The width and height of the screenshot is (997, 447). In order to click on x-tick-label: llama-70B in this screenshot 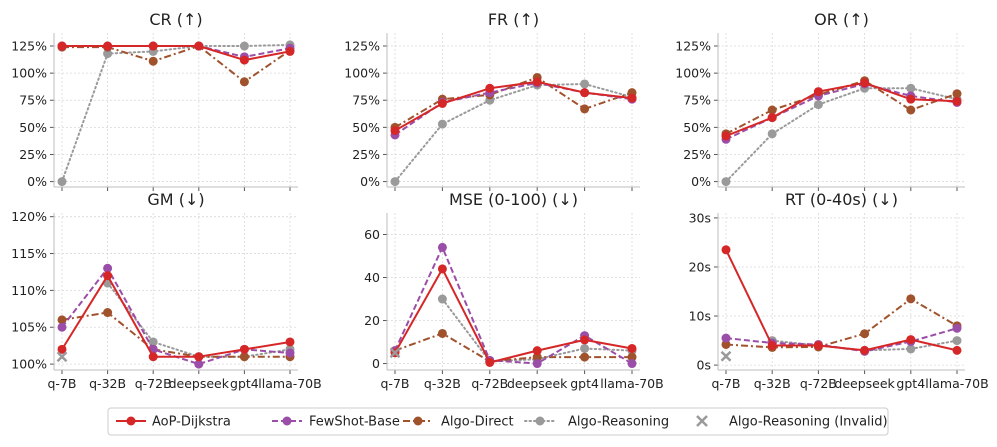, I will do `click(631, 383)`.